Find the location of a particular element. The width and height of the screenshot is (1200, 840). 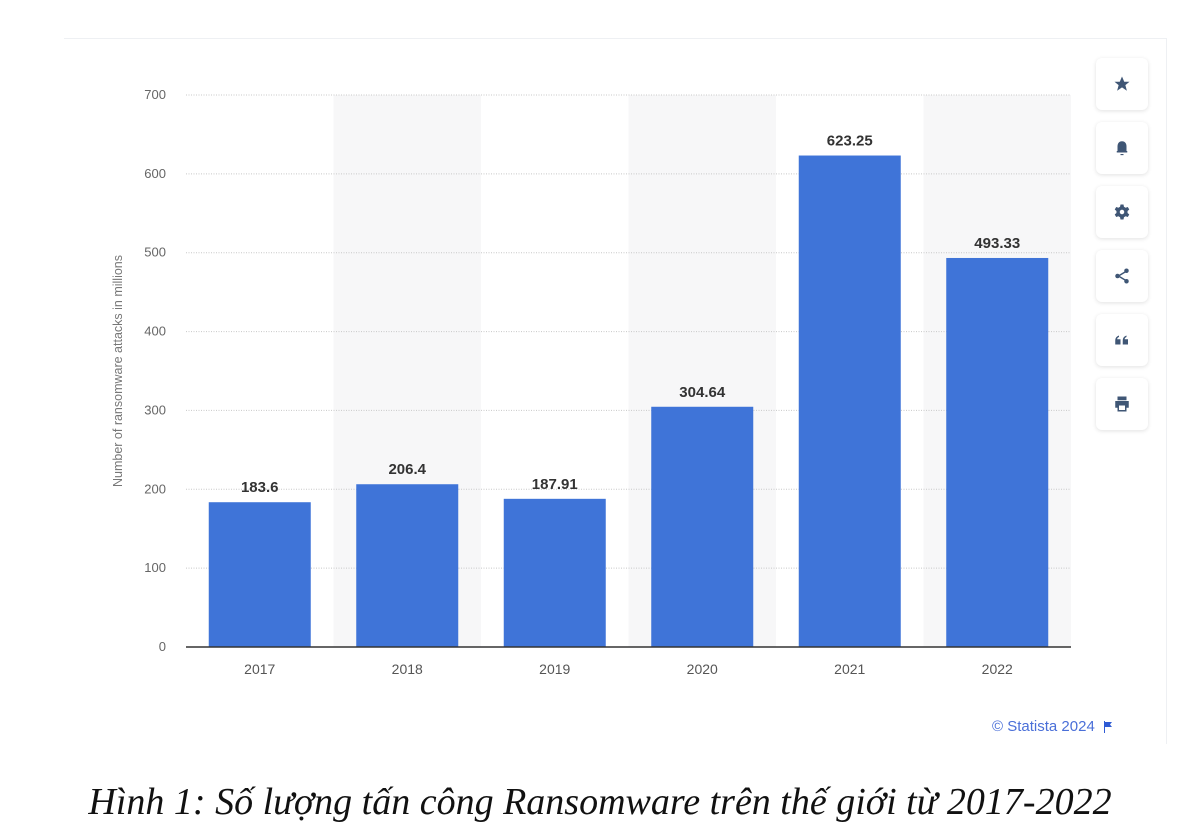

data-label: 623.25 is located at coordinates (850, 141).